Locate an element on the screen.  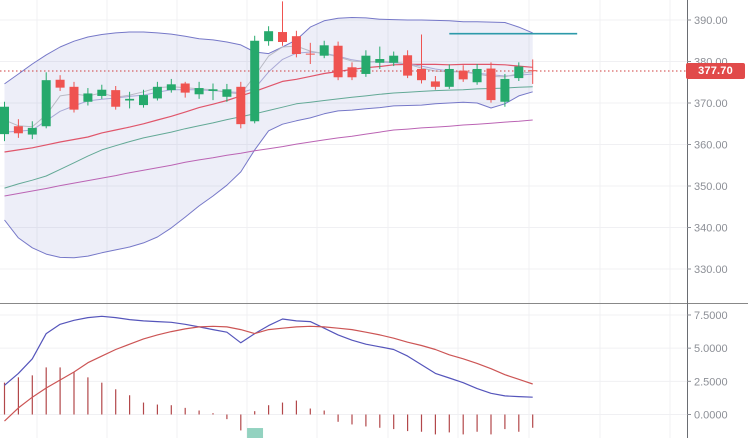
axis-tick-label: 5.0000 is located at coordinates (711, 349).